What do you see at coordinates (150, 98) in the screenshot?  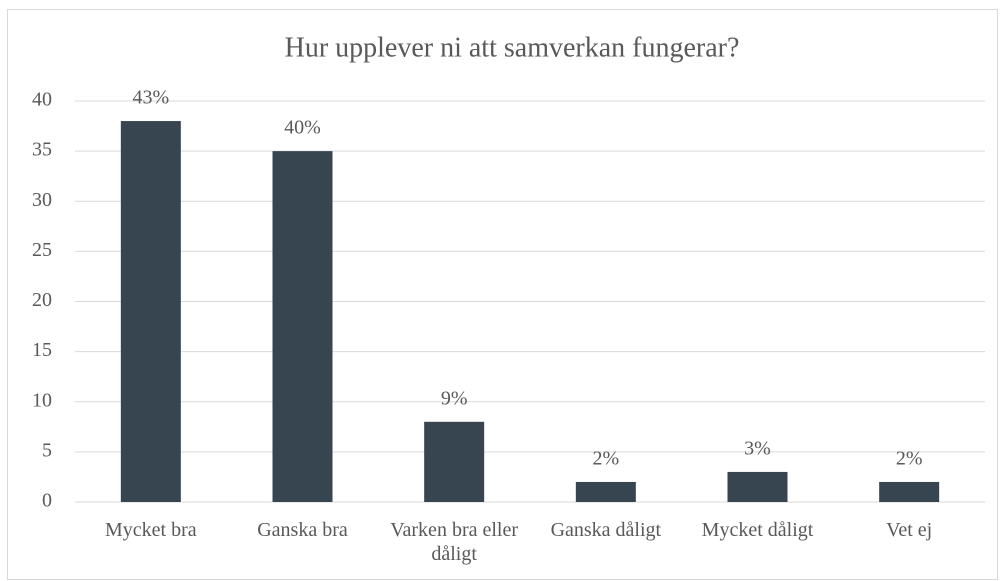 I see `data-label: 43%` at bounding box center [150, 98].